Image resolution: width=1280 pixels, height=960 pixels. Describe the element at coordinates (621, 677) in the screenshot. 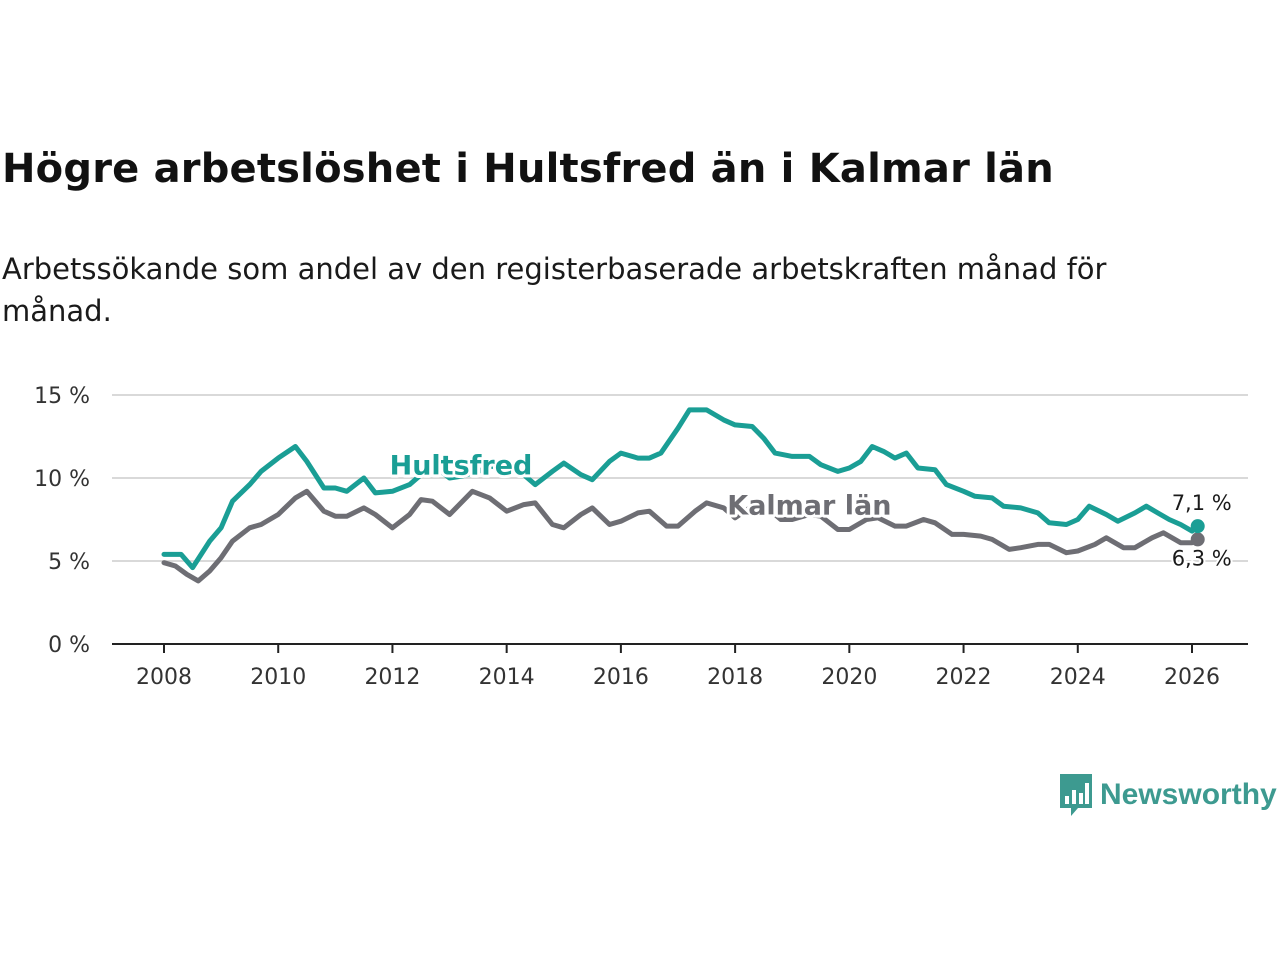

I see `x-tick-label: 2016` at that location.